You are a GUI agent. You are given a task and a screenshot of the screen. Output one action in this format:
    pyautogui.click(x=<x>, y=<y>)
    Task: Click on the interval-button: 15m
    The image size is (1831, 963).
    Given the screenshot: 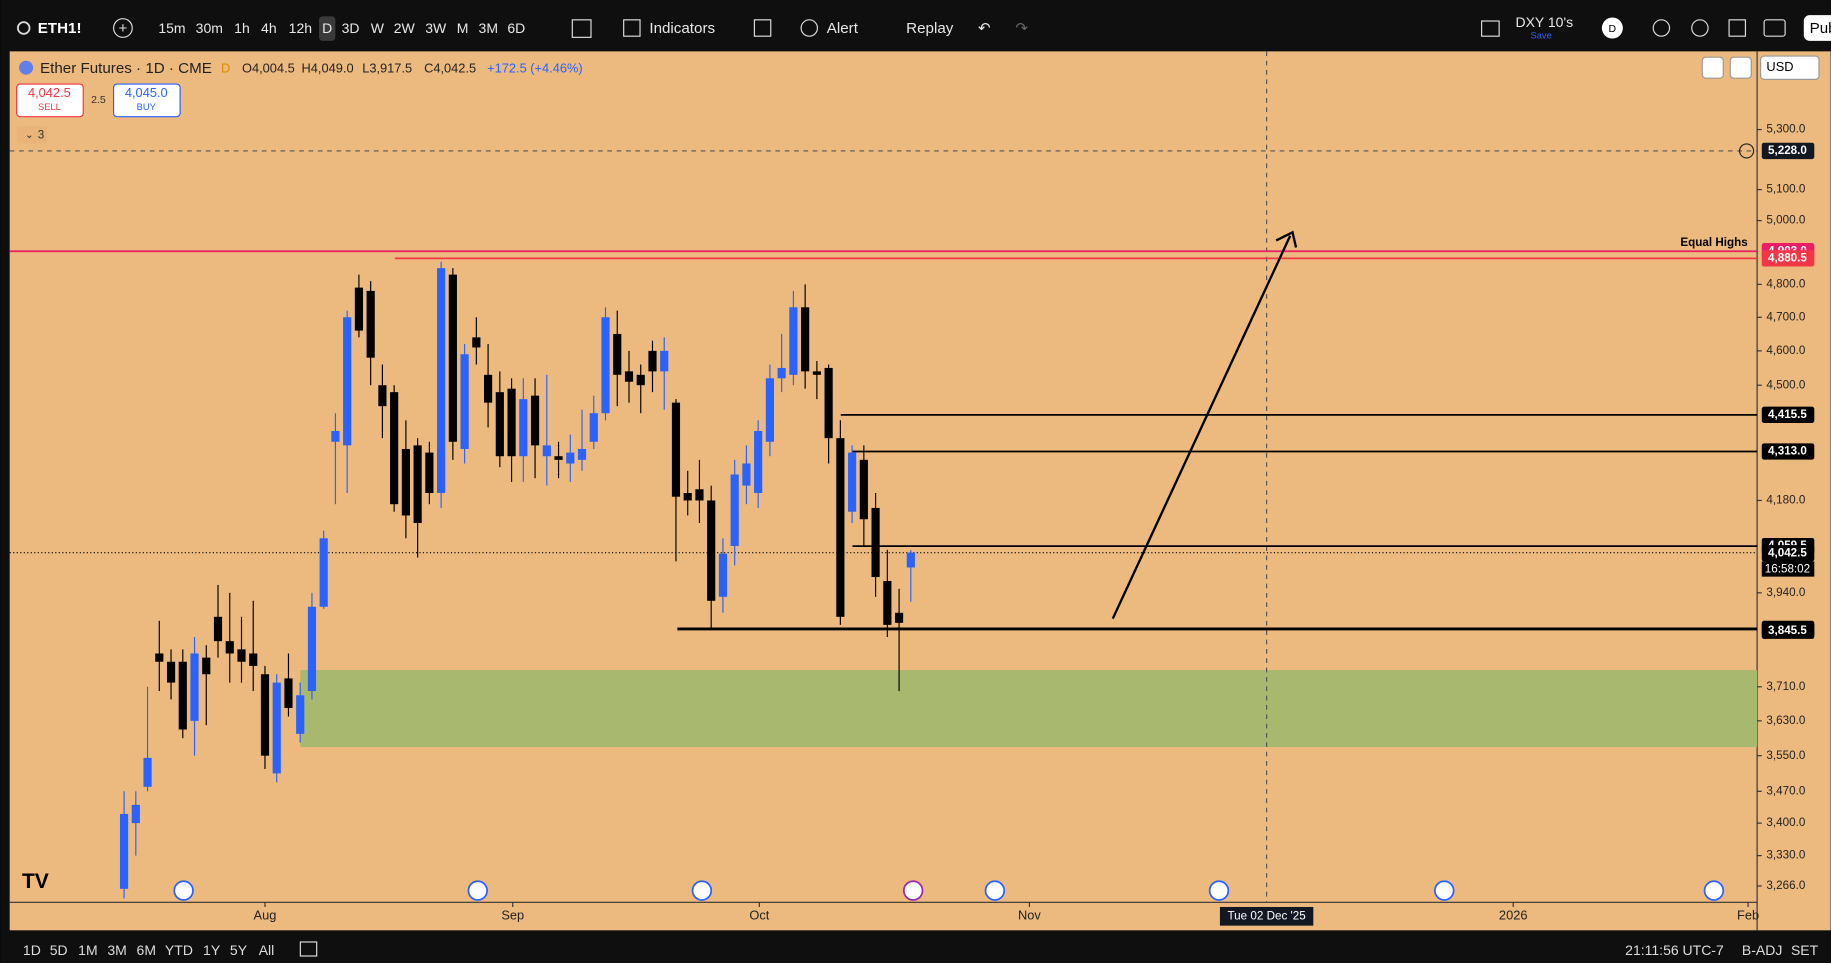 What is the action you would take?
    pyautogui.click(x=171, y=28)
    